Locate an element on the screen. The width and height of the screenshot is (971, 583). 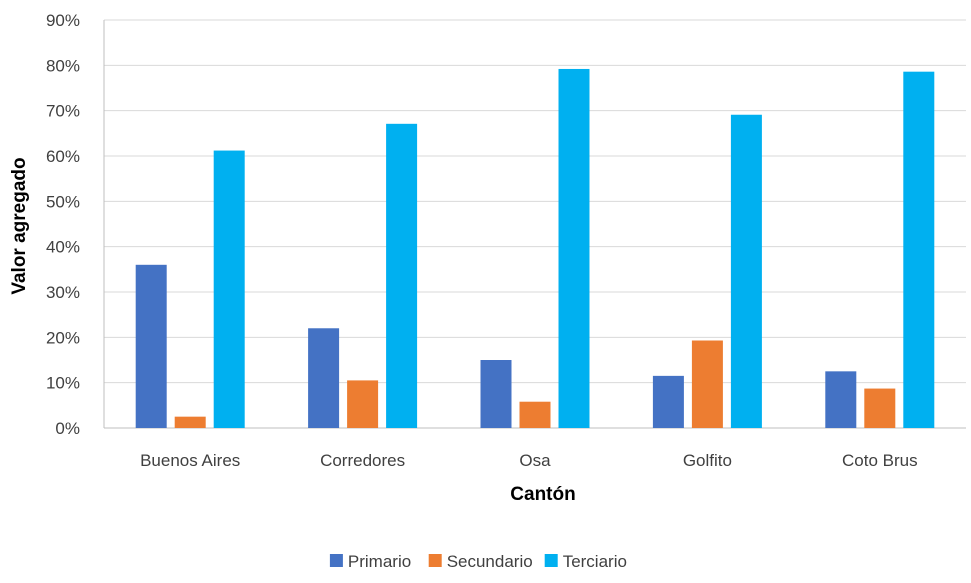
y-tick-label: 90% is located at coordinates (63, 20).